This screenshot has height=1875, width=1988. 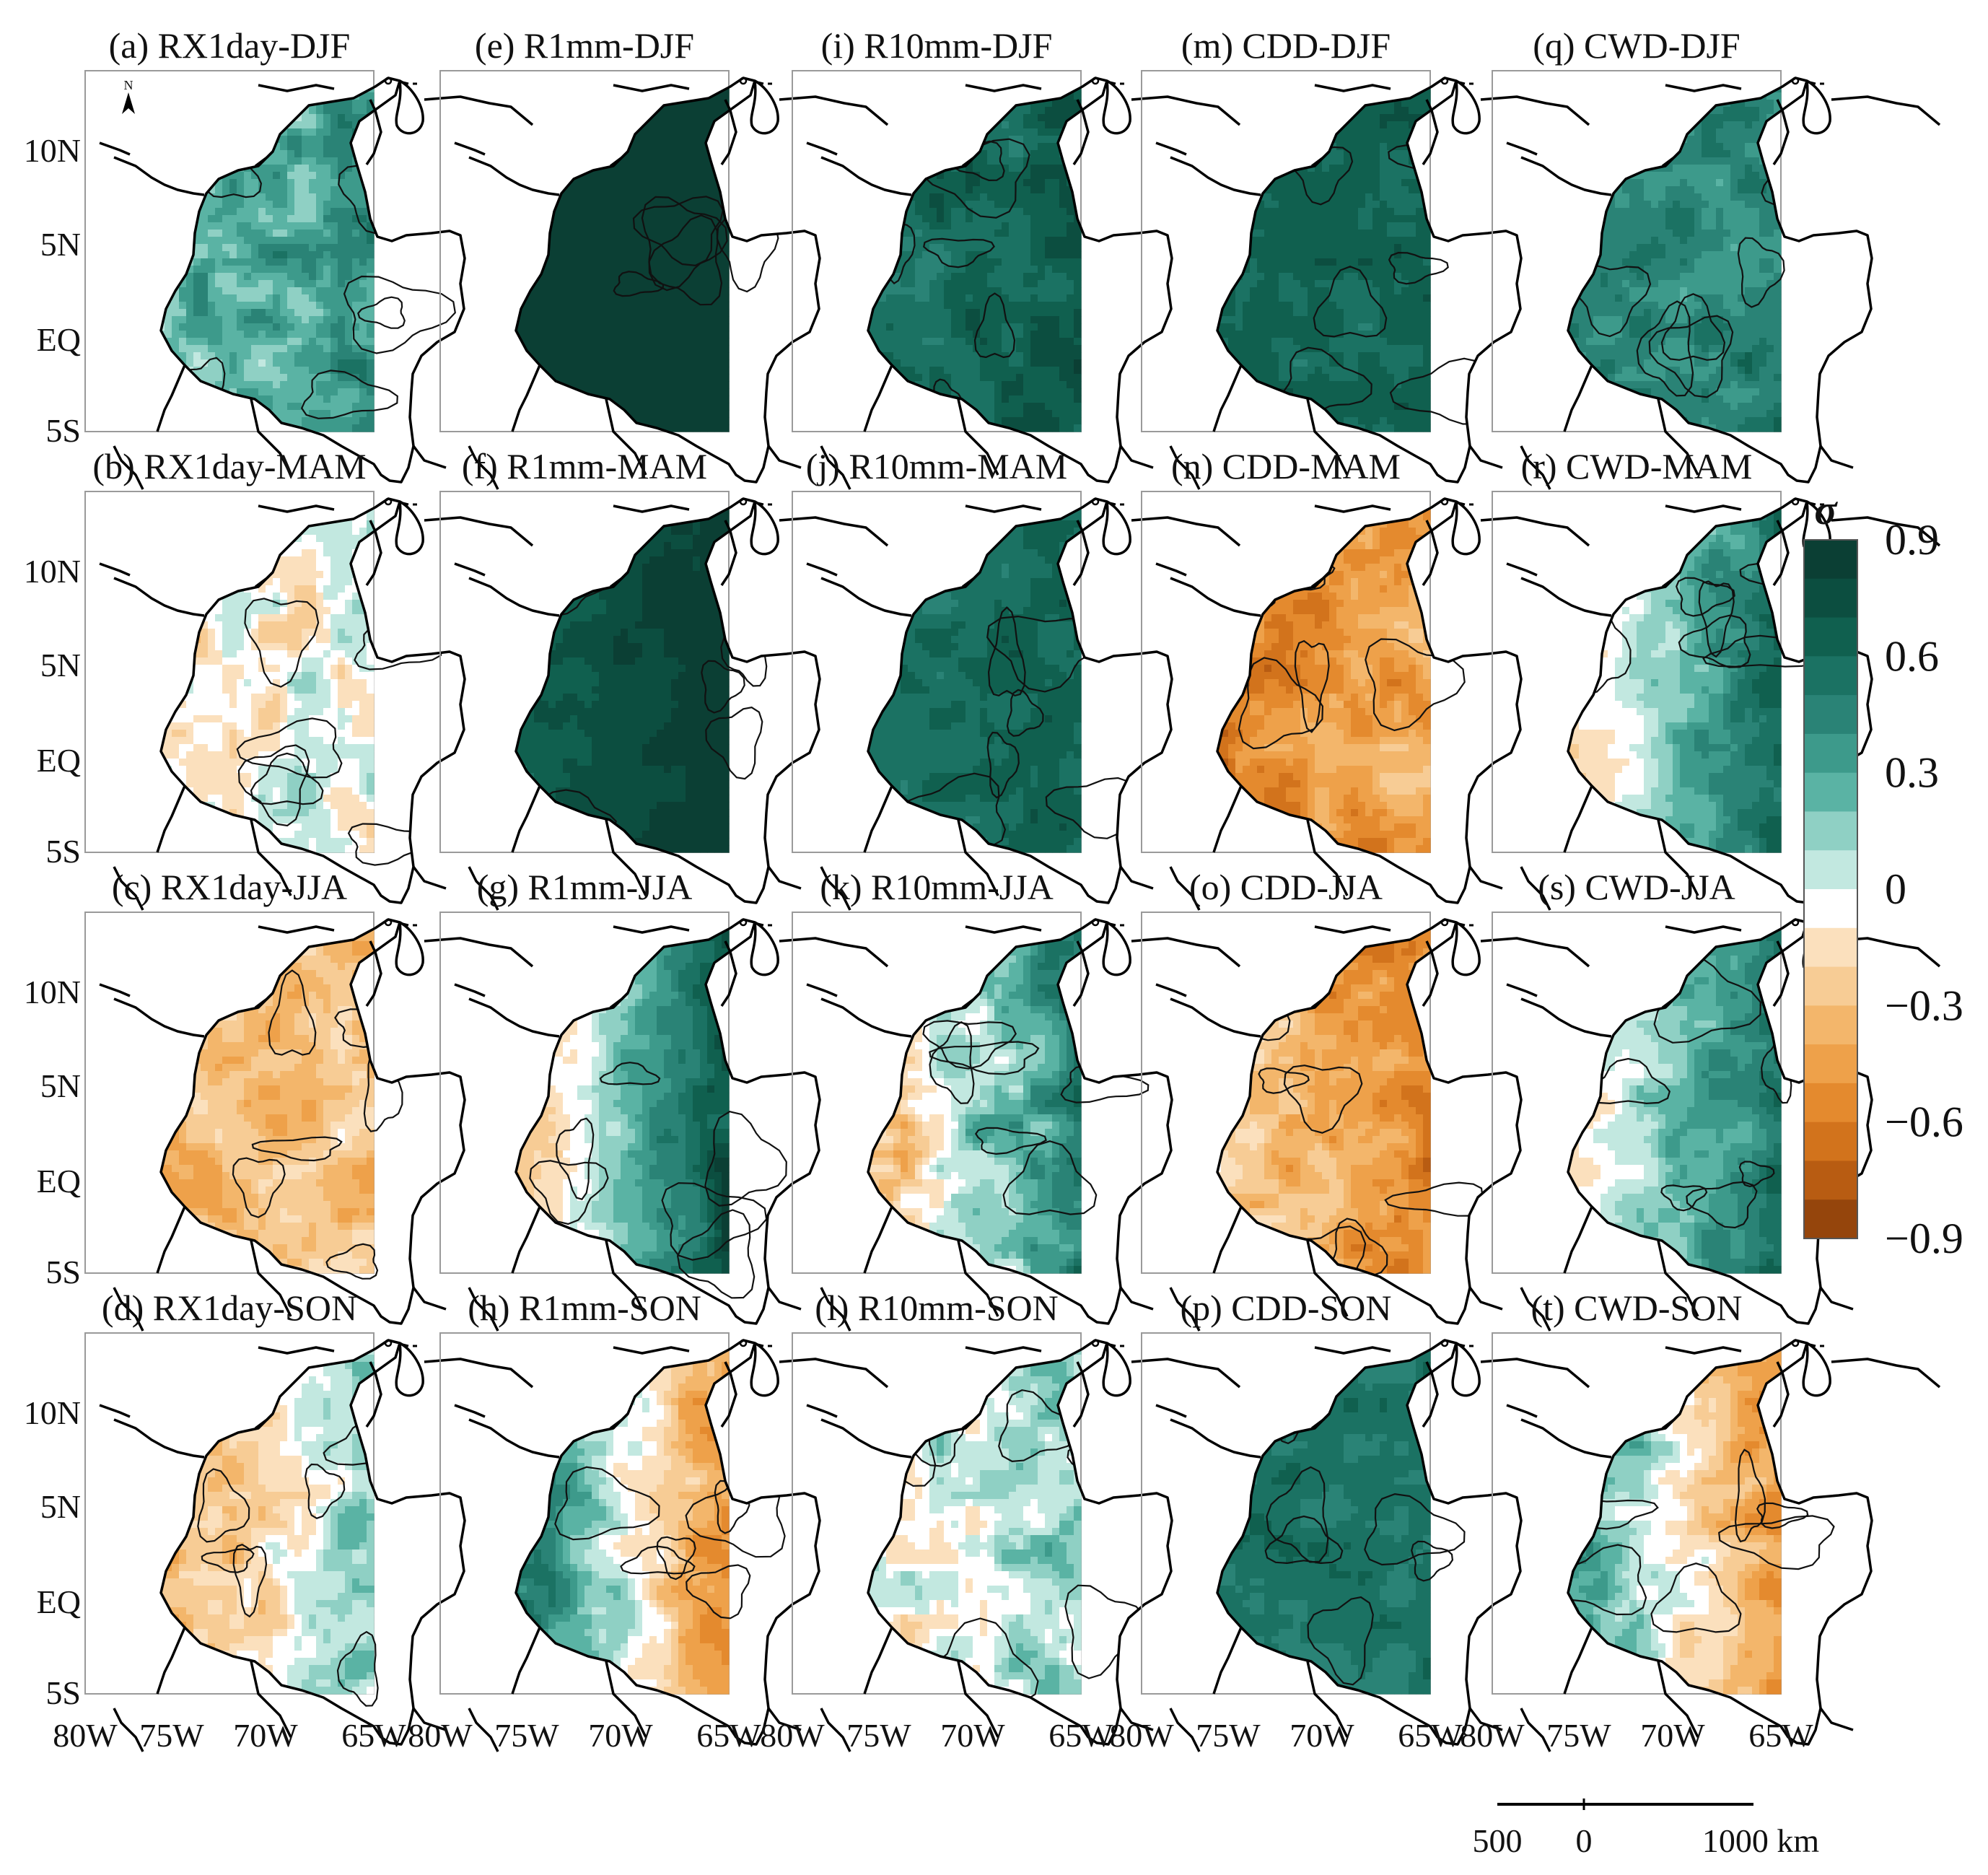 What do you see at coordinates (1636, 1308) in the screenshot?
I see `panel-title: (t) CWD-SON` at bounding box center [1636, 1308].